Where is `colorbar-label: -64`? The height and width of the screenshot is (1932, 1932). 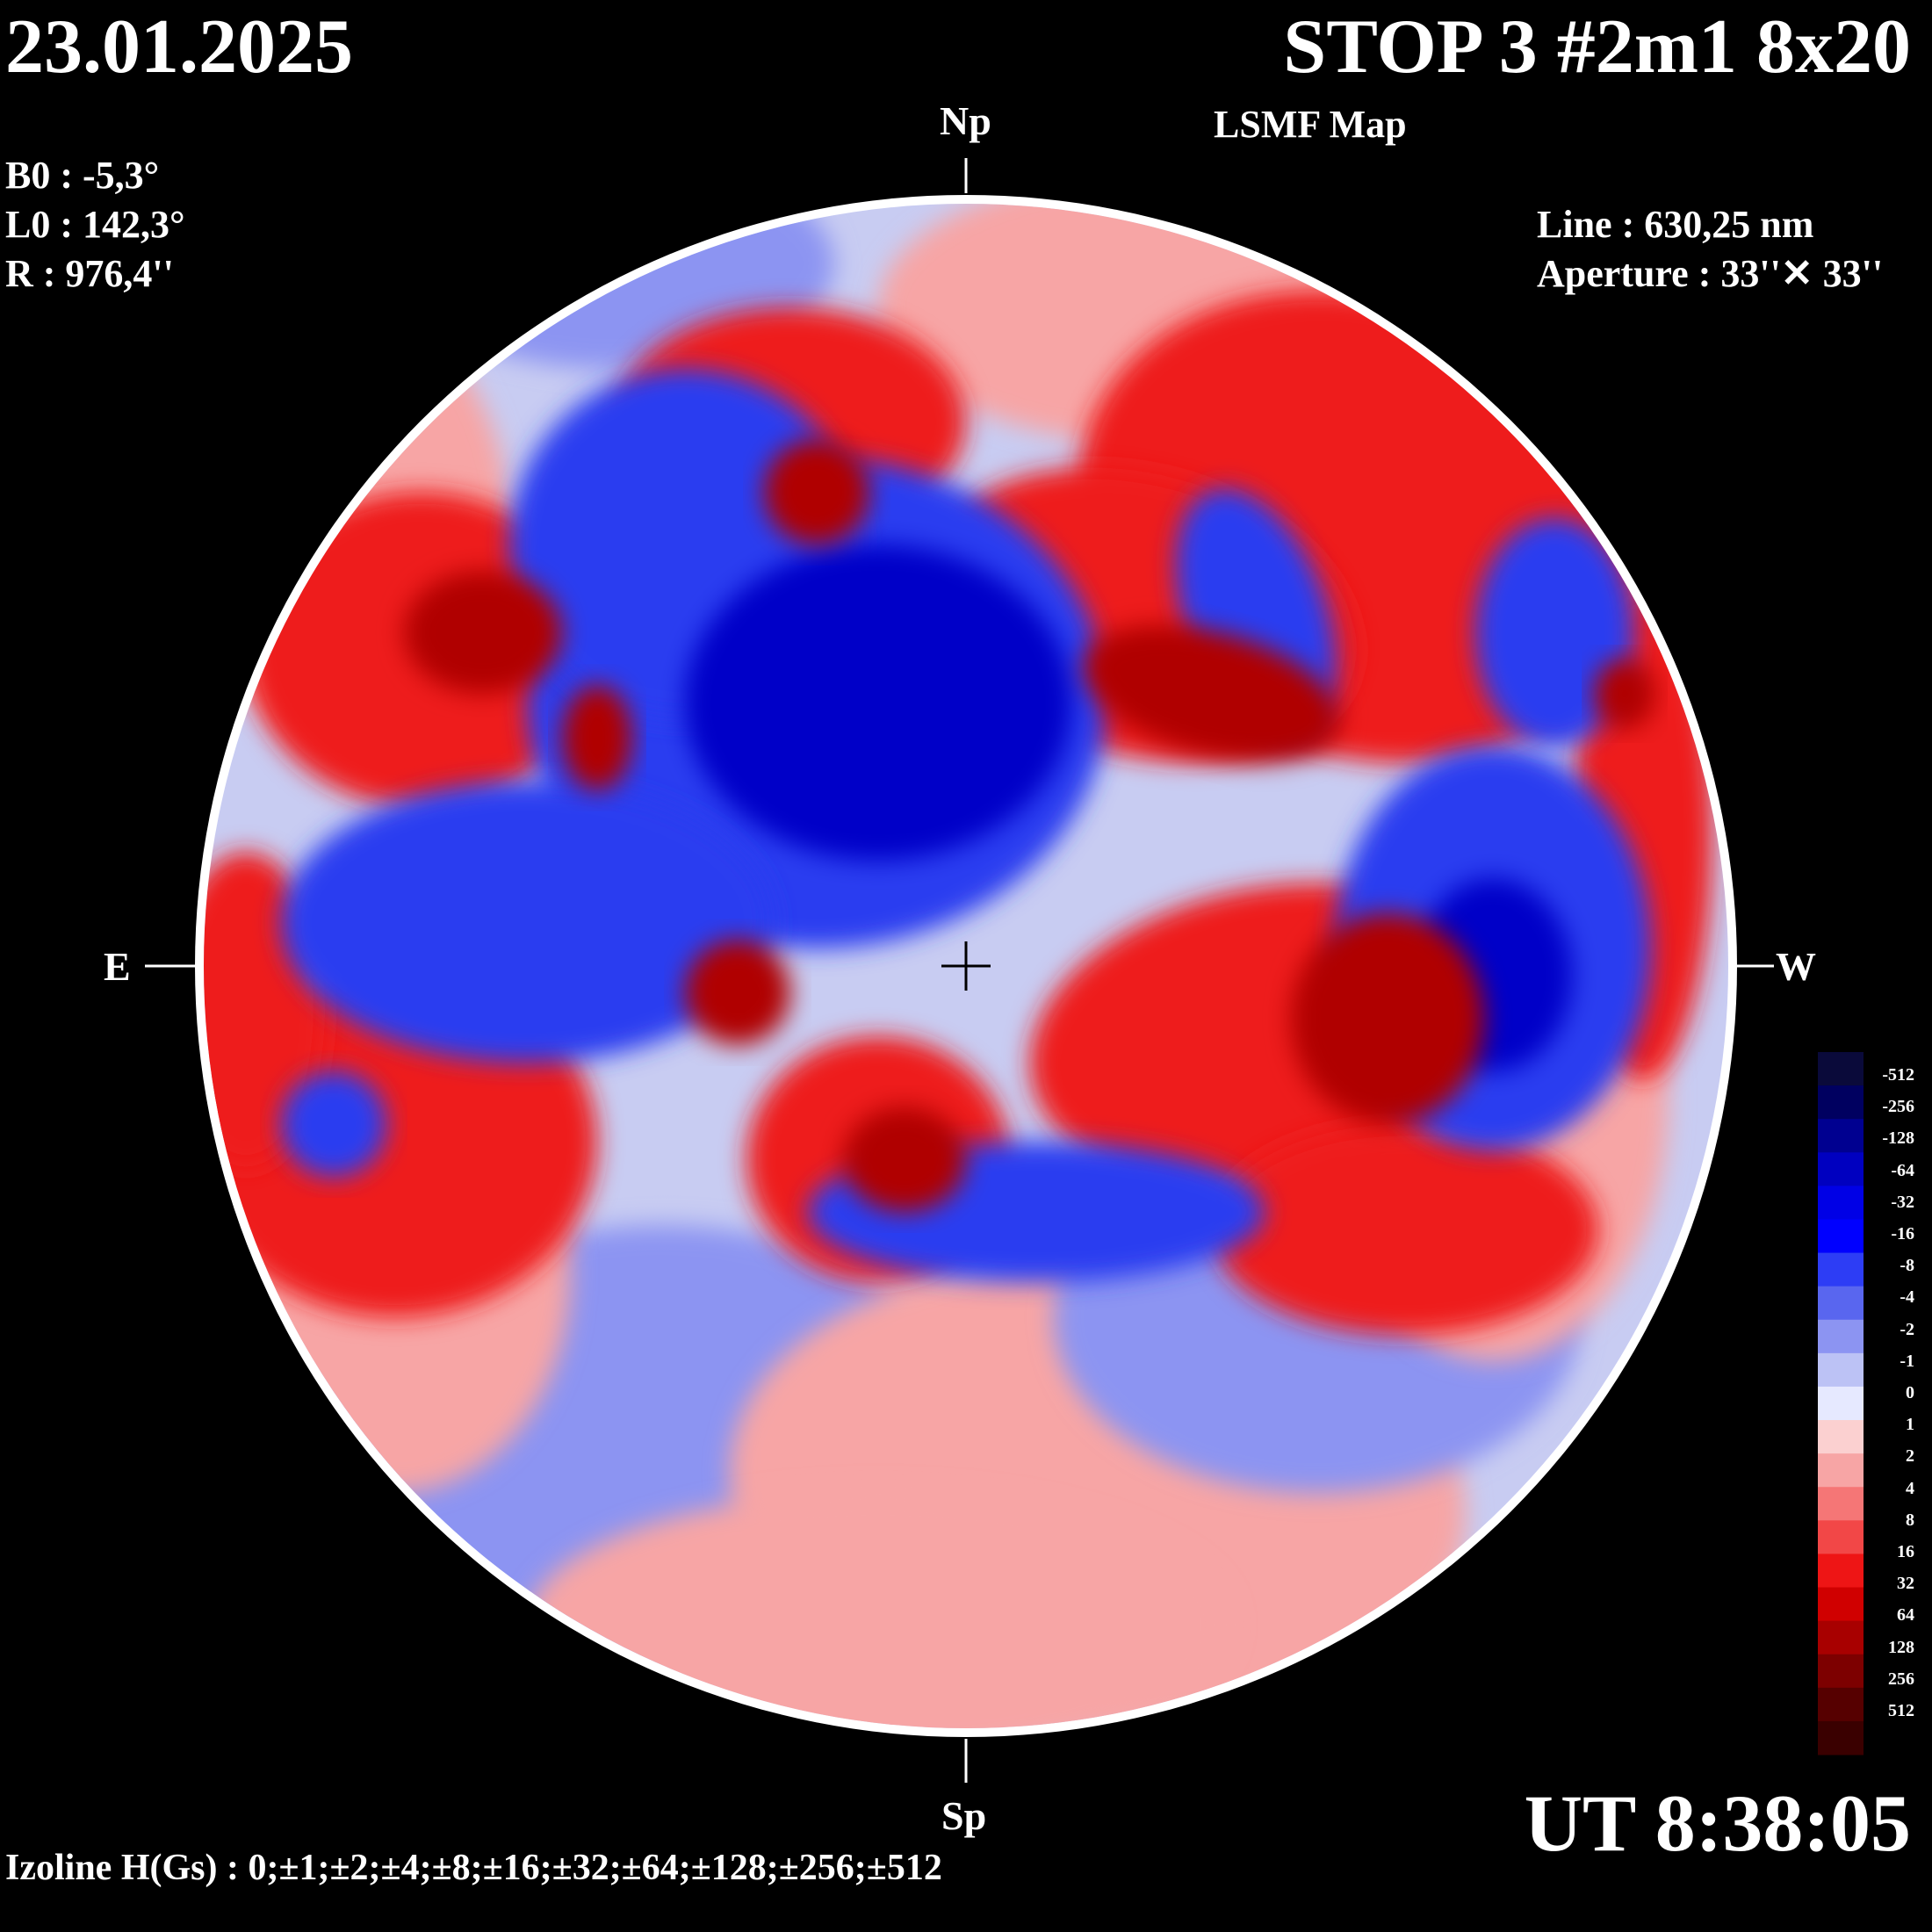 colorbar-label: -64 is located at coordinates (1902, 1170).